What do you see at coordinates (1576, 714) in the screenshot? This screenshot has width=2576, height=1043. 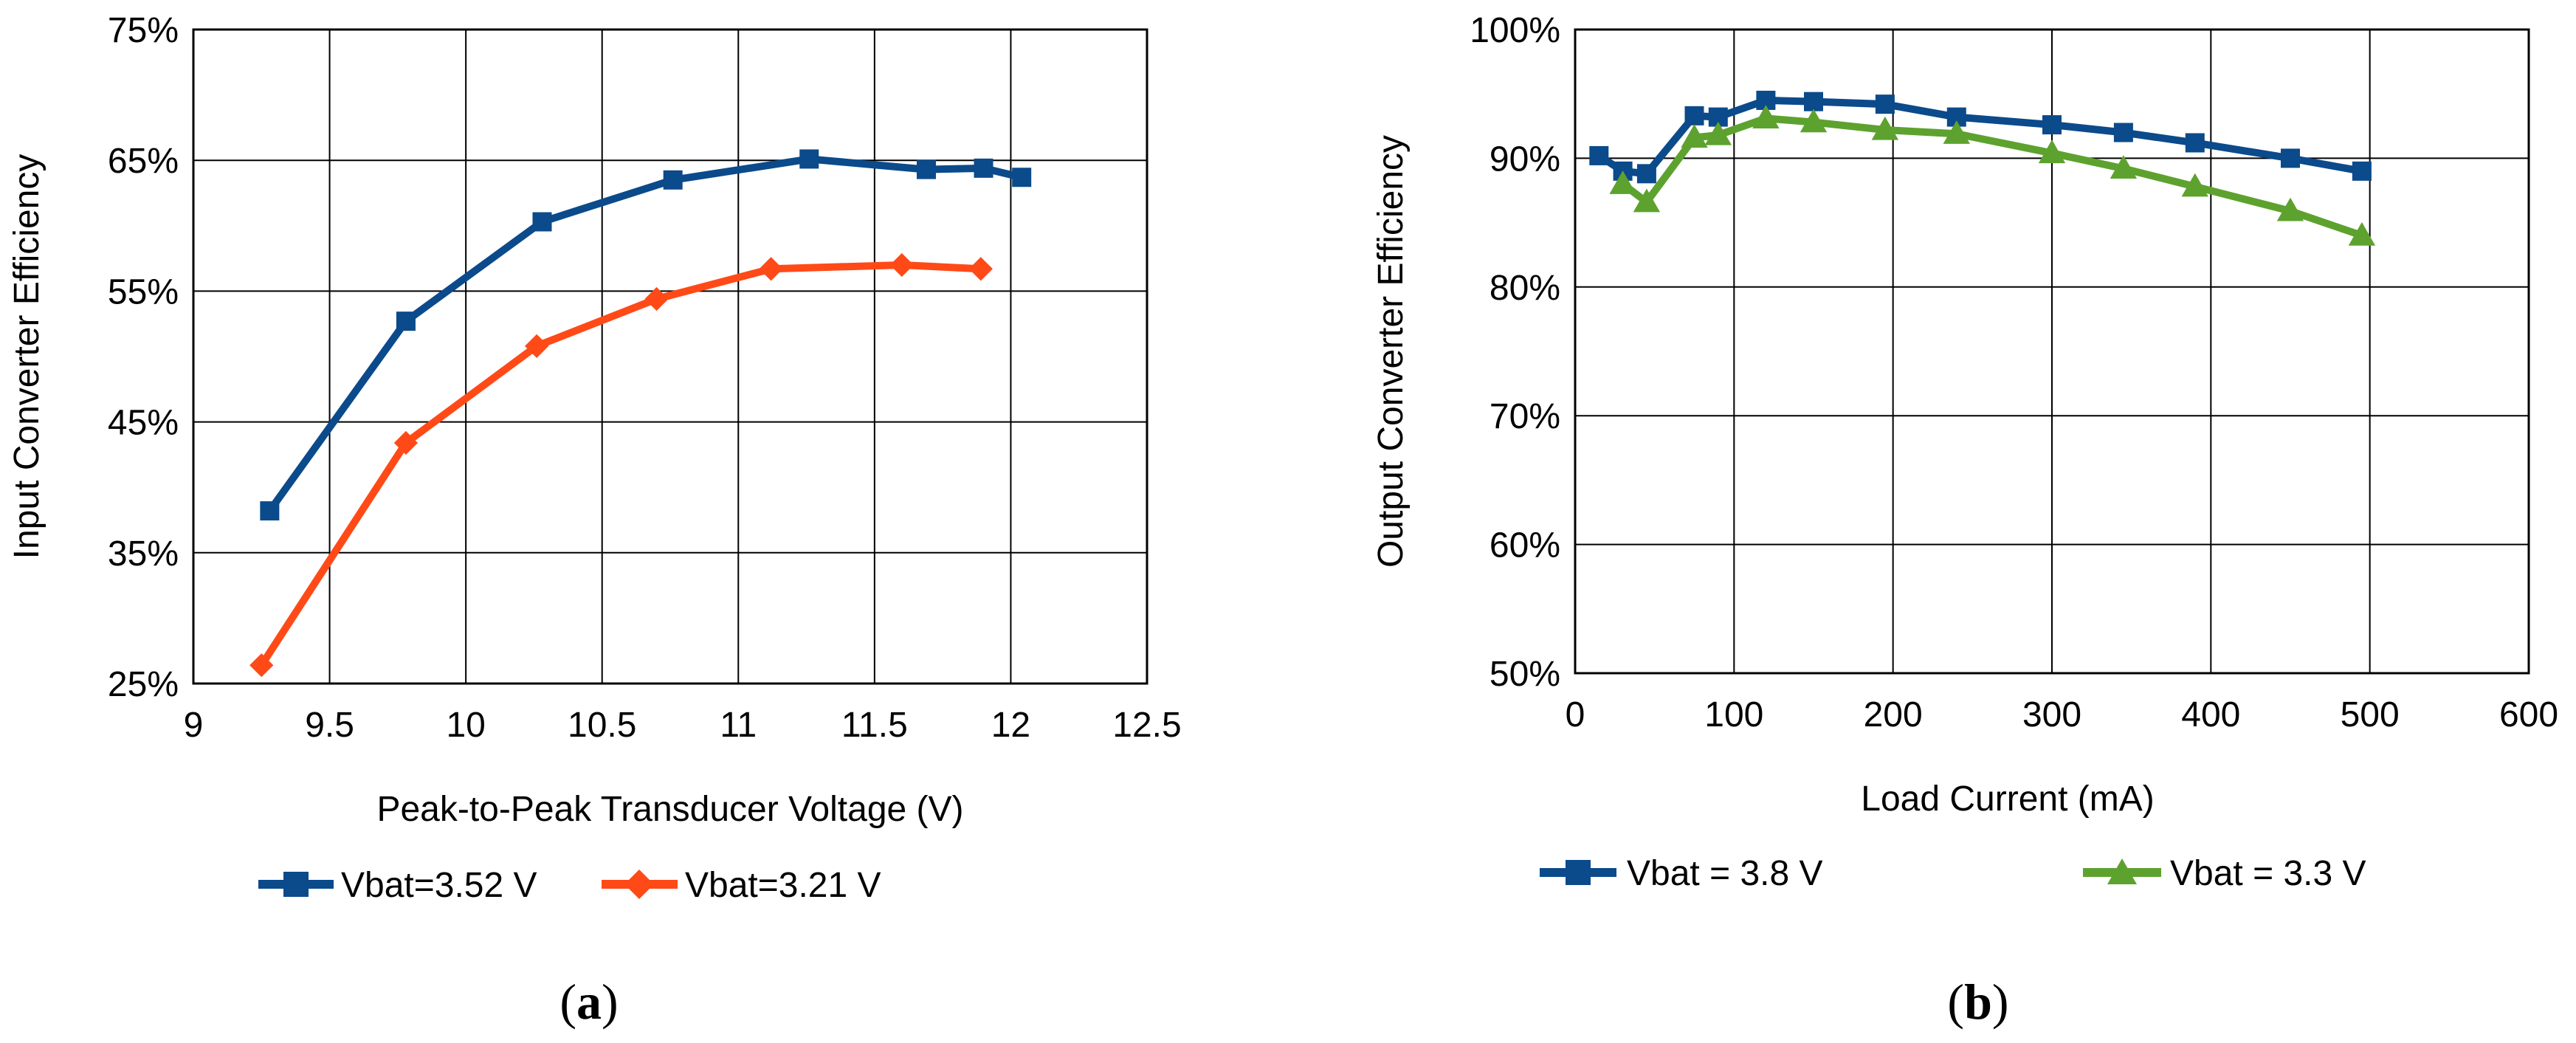 I see `chart-b-x-tick-label: 0` at bounding box center [1576, 714].